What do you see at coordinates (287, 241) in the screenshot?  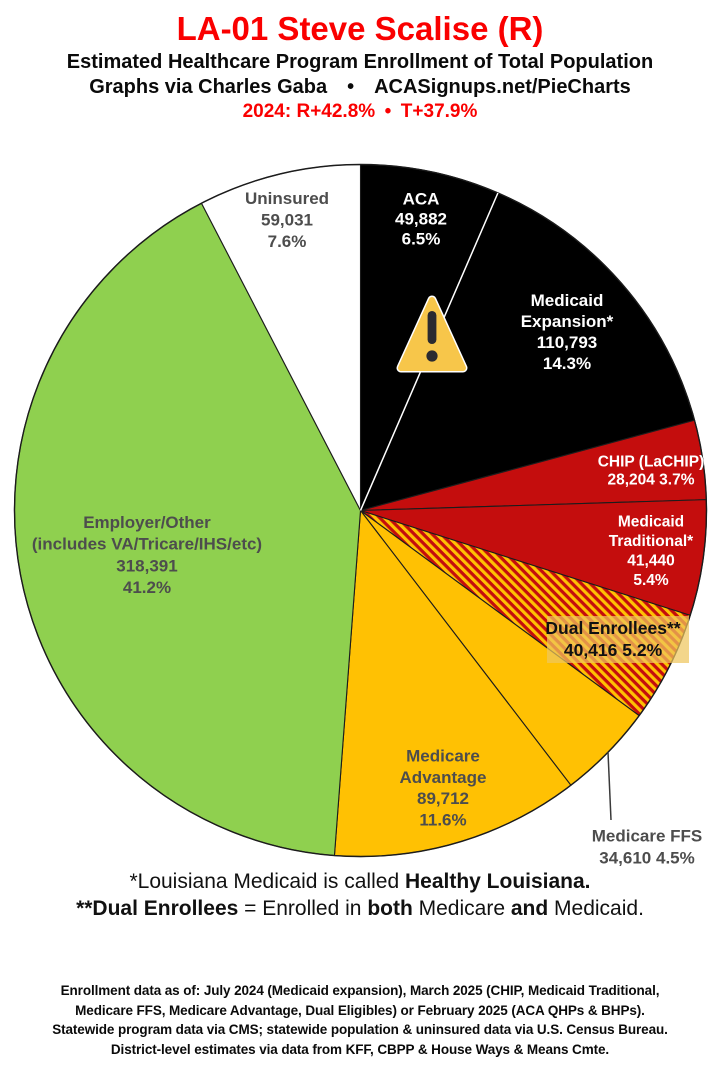 I see `slice-label-uninsured-line-2: 7.6%` at bounding box center [287, 241].